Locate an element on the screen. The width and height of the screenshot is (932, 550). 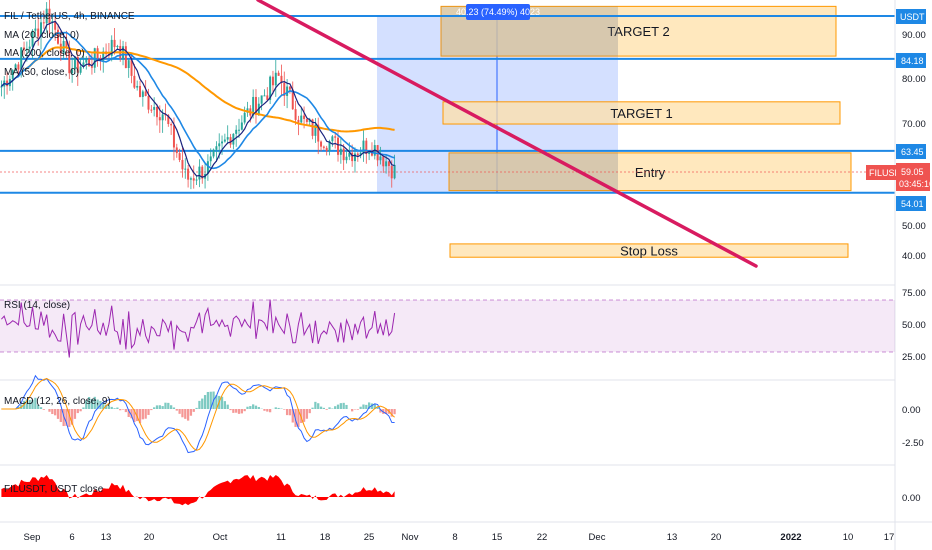
current-price-tag is located at coordinates (913, 177).